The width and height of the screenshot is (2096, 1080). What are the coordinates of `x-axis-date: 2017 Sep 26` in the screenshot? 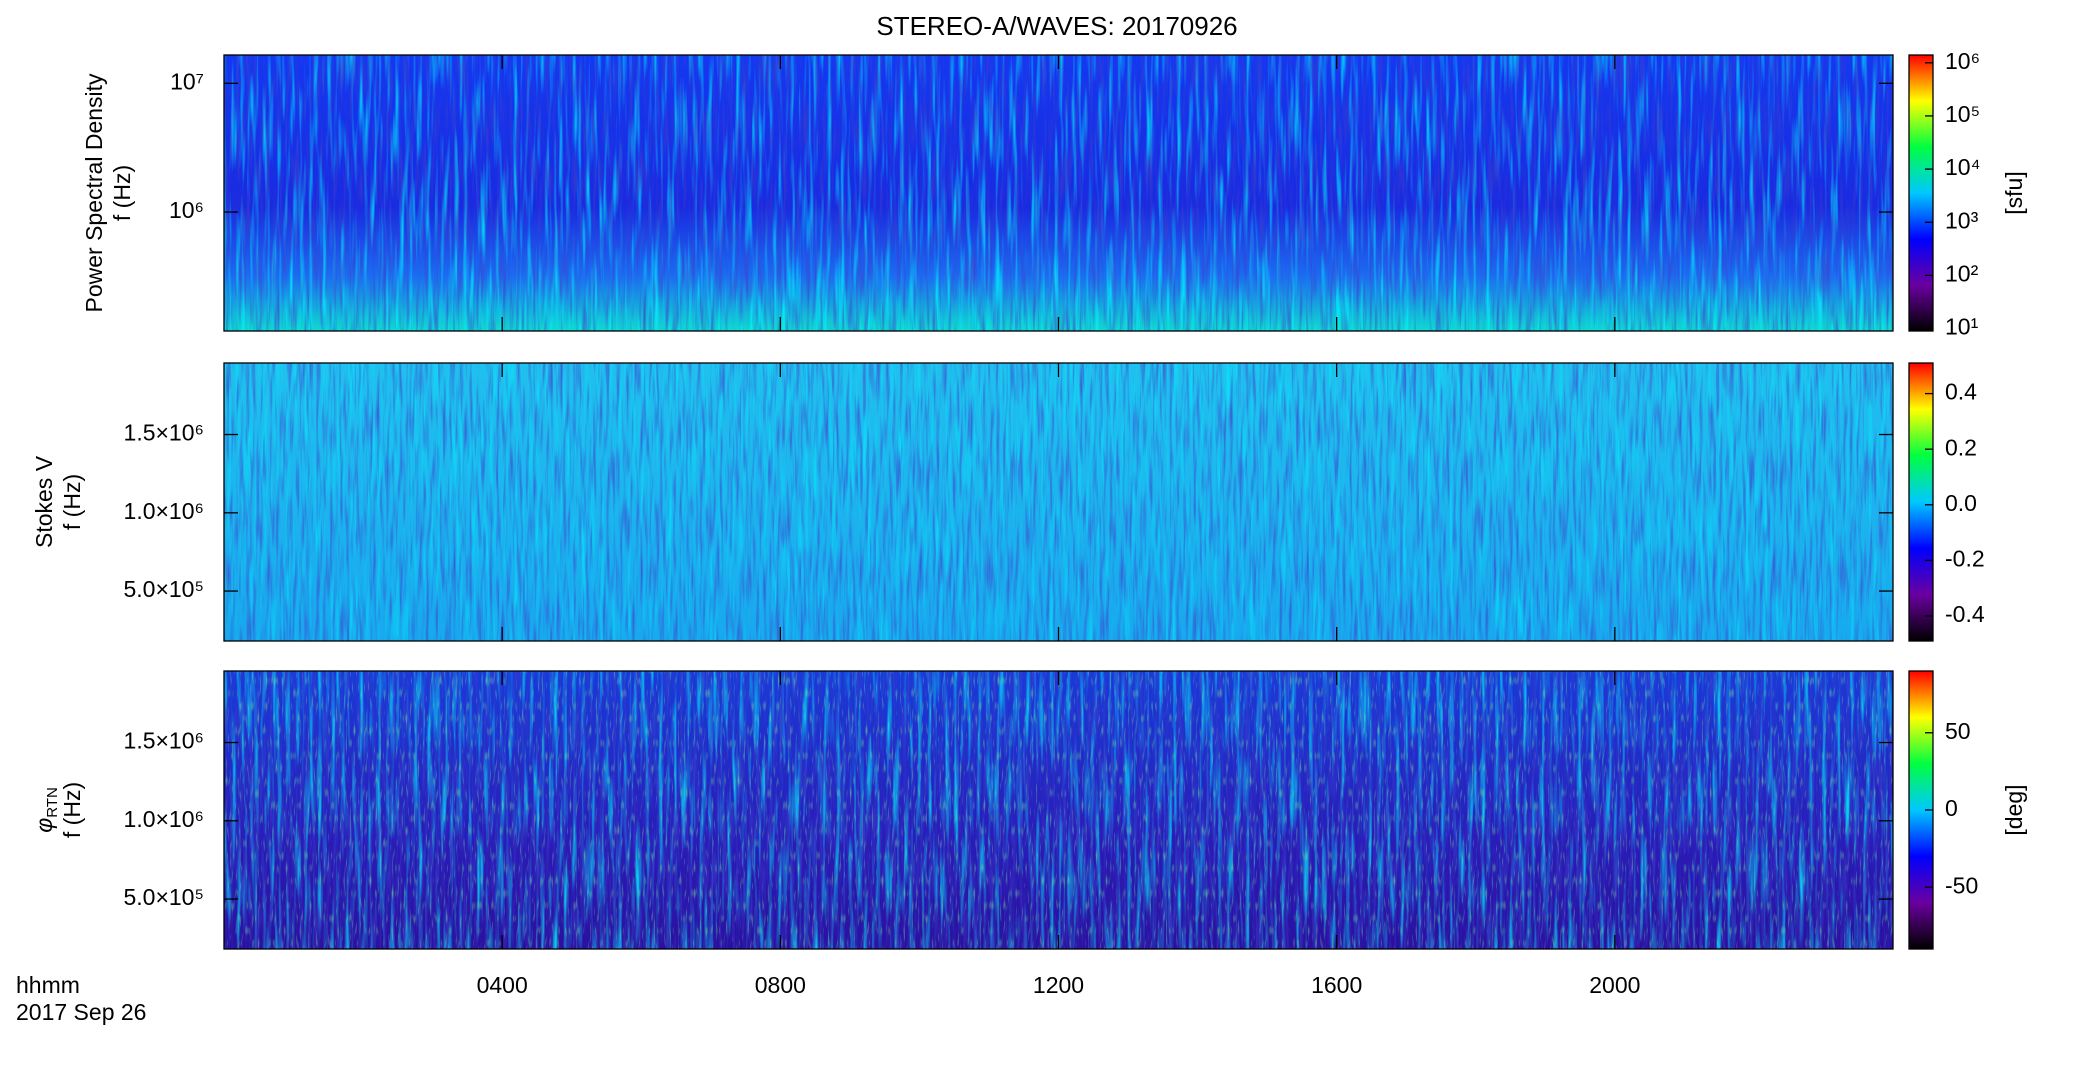 It's located at (81, 1012).